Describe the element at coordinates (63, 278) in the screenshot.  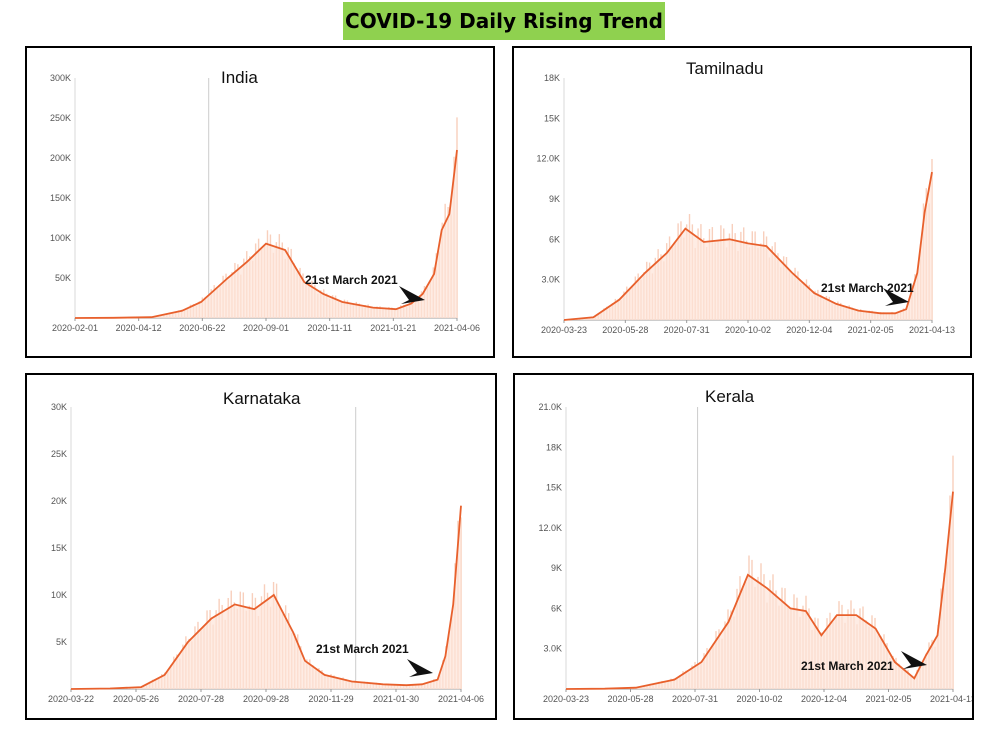
I see `y-tick-label: 50K` at that location.